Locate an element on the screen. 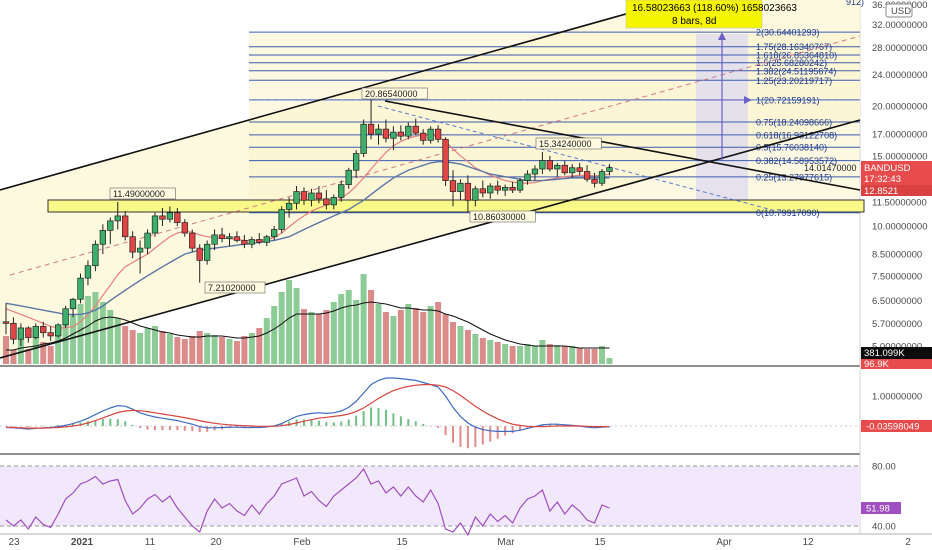 The height and width of the screenshot is (550, 932). mar-high-label-box is located at coordinates (568, 143).